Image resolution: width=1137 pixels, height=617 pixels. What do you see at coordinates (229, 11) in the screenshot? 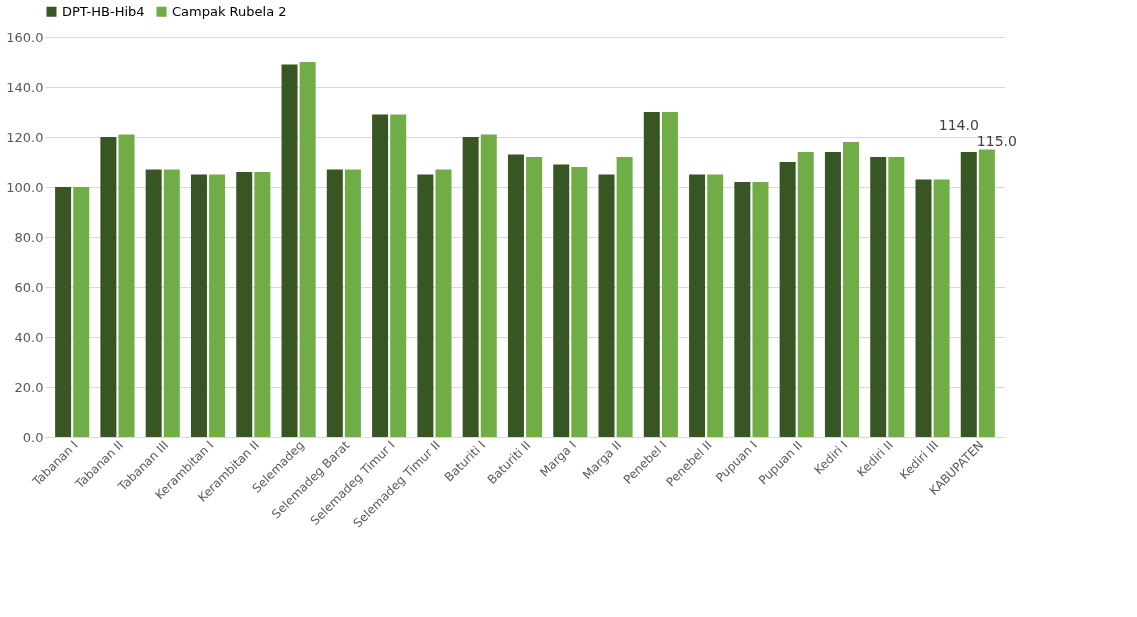
I see `legend-label: Campak Rubela 2` at bounding box center [229, 11].